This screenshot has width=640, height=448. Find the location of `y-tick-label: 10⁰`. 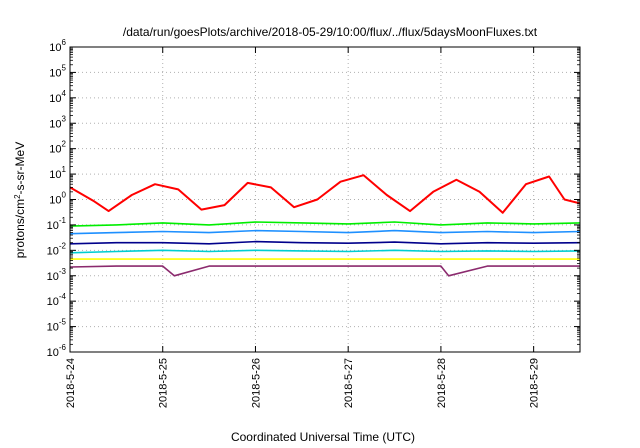

y-tick-label: 10⁰ is located at coordinates (57, 199).